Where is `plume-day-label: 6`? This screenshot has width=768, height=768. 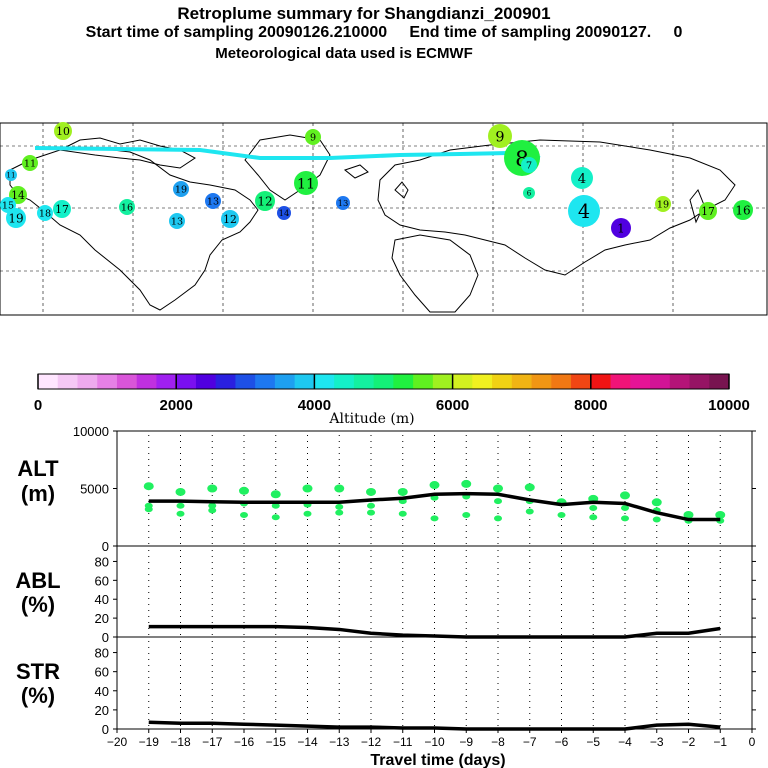
plume-day-label: 6 is located at coordinates (529, 193).